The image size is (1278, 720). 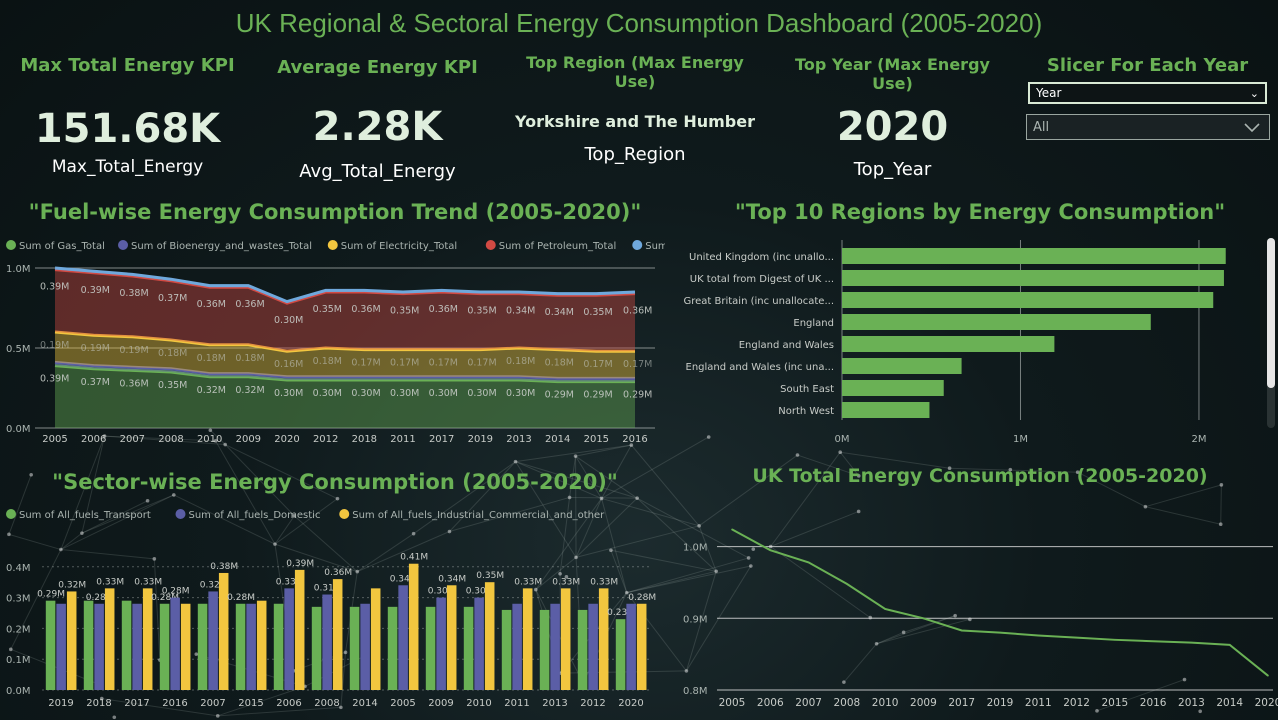 What do you see at coordinates (377, 171) in the screenshot?
I see `kpi-avg-label: Avg_Total_Energy` at bounding box center [377, 171].